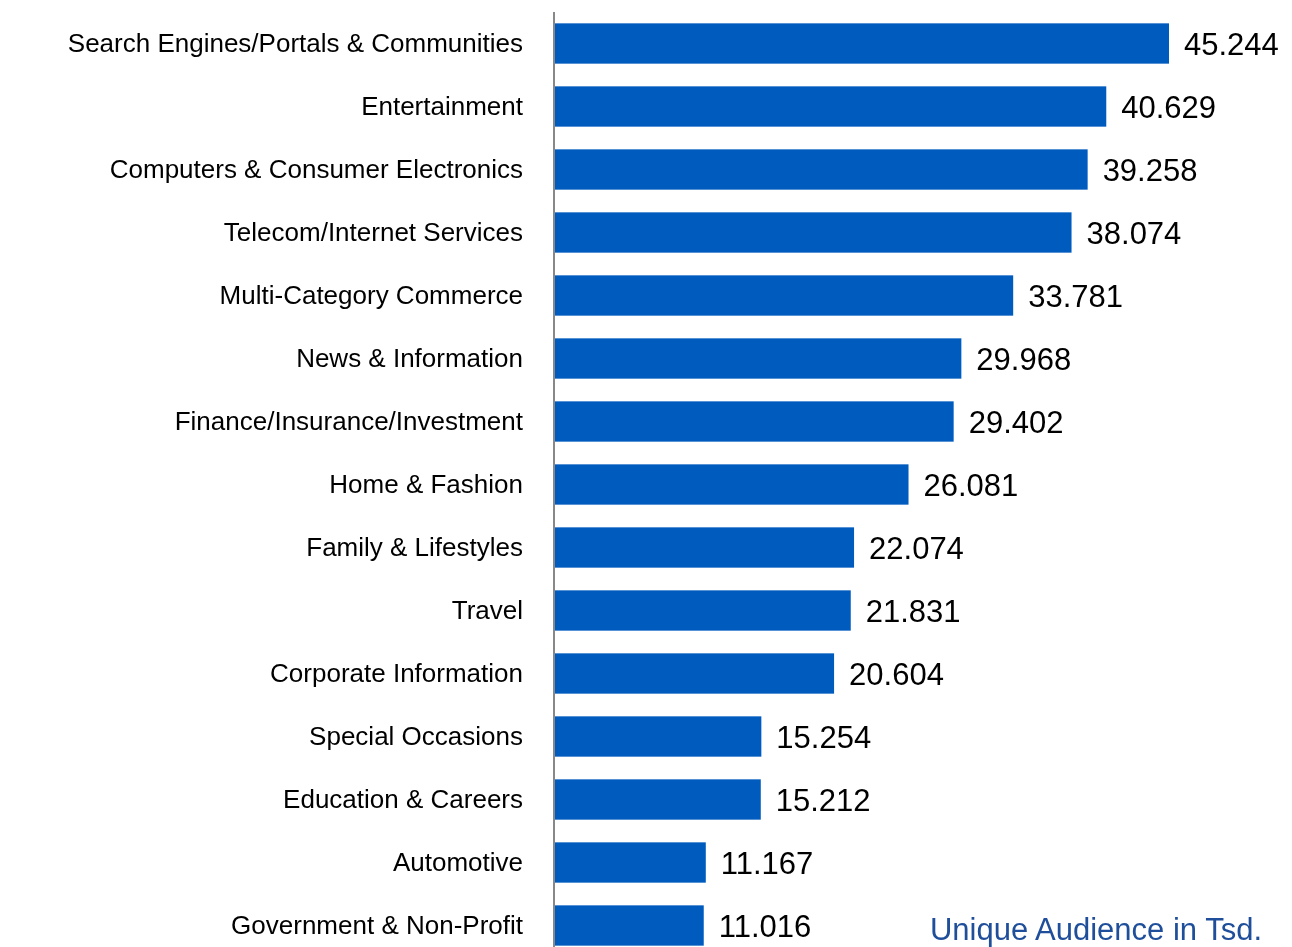 The width and height of the screenshot is (1292, 947). What do you see at coordinates (1076, 296) in the screenshot?
I see `data-label: 33.781` at bounding box center [1076, 296].